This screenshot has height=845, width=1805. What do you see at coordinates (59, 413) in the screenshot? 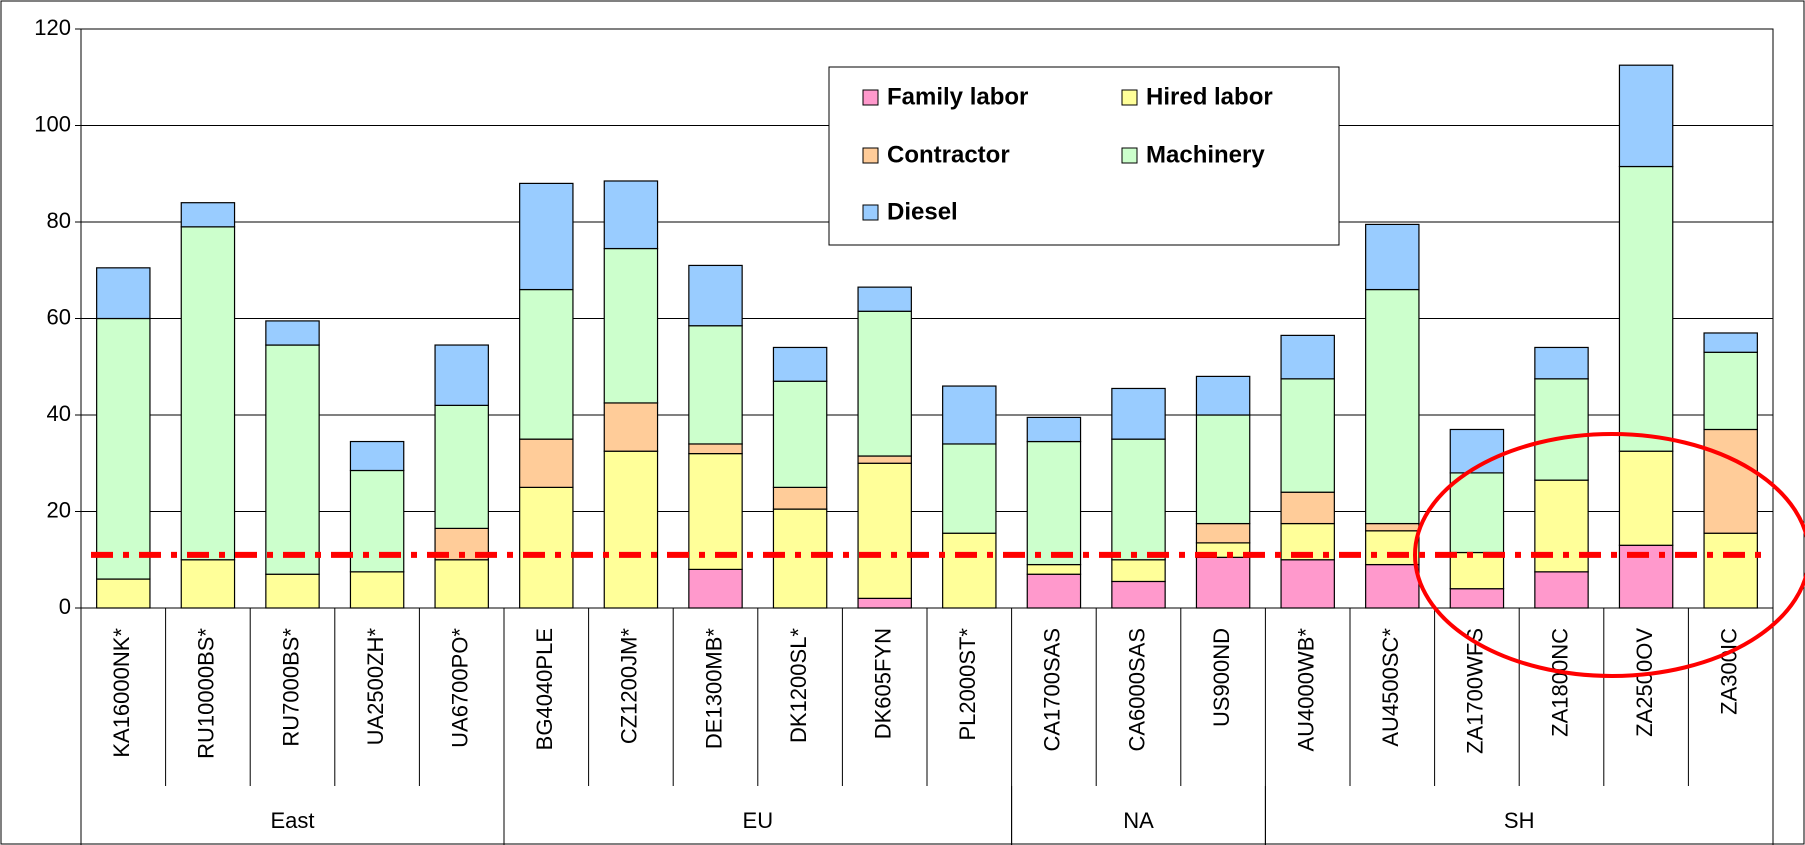
I see `y-tick-label: 40` at bounding box center [59, 413].